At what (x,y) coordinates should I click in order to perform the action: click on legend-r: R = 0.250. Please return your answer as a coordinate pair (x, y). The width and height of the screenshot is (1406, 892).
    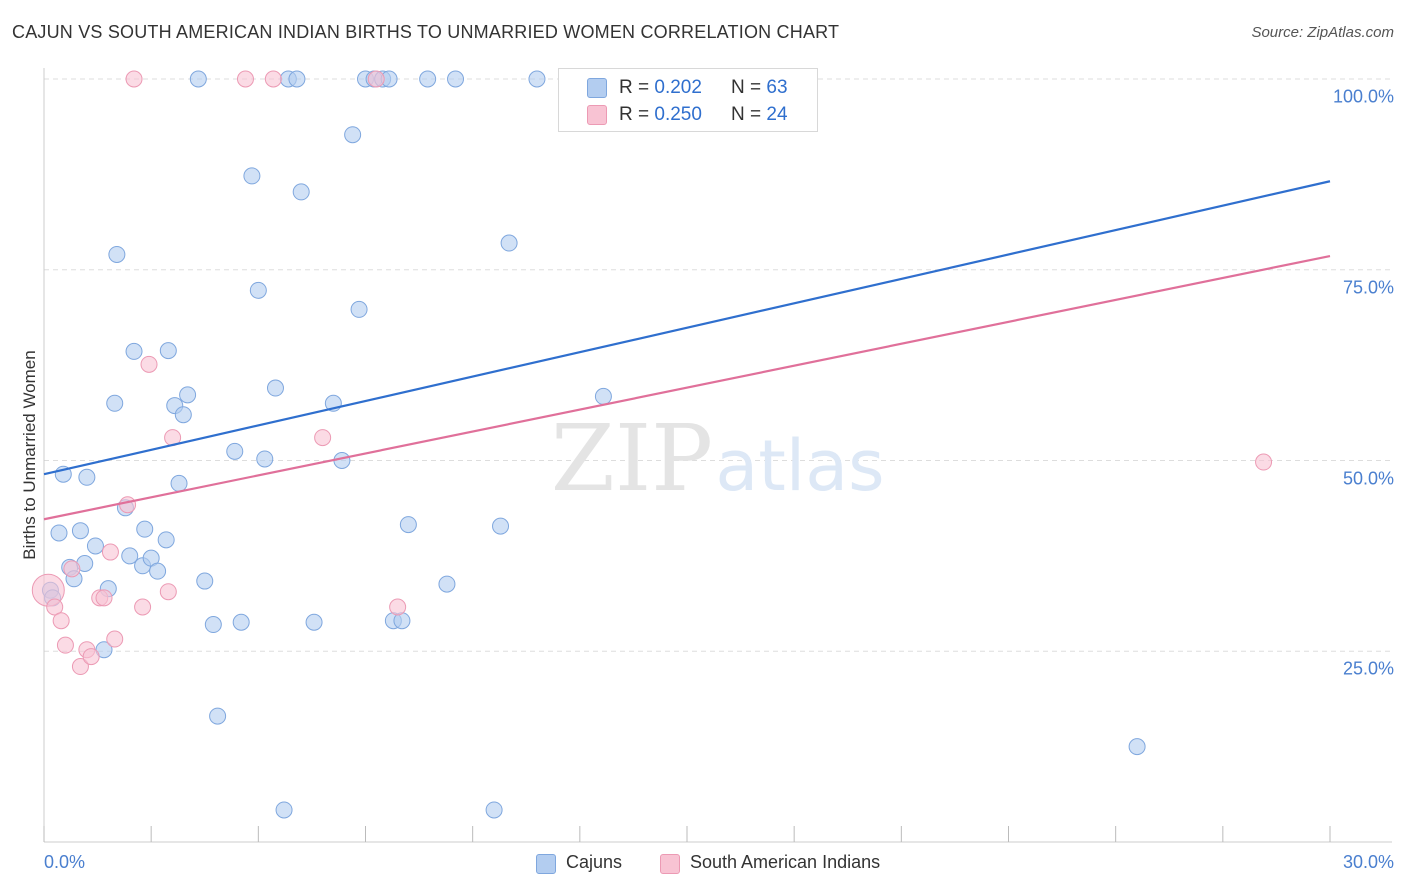
    Looking at the image, I should click on (660, 114).